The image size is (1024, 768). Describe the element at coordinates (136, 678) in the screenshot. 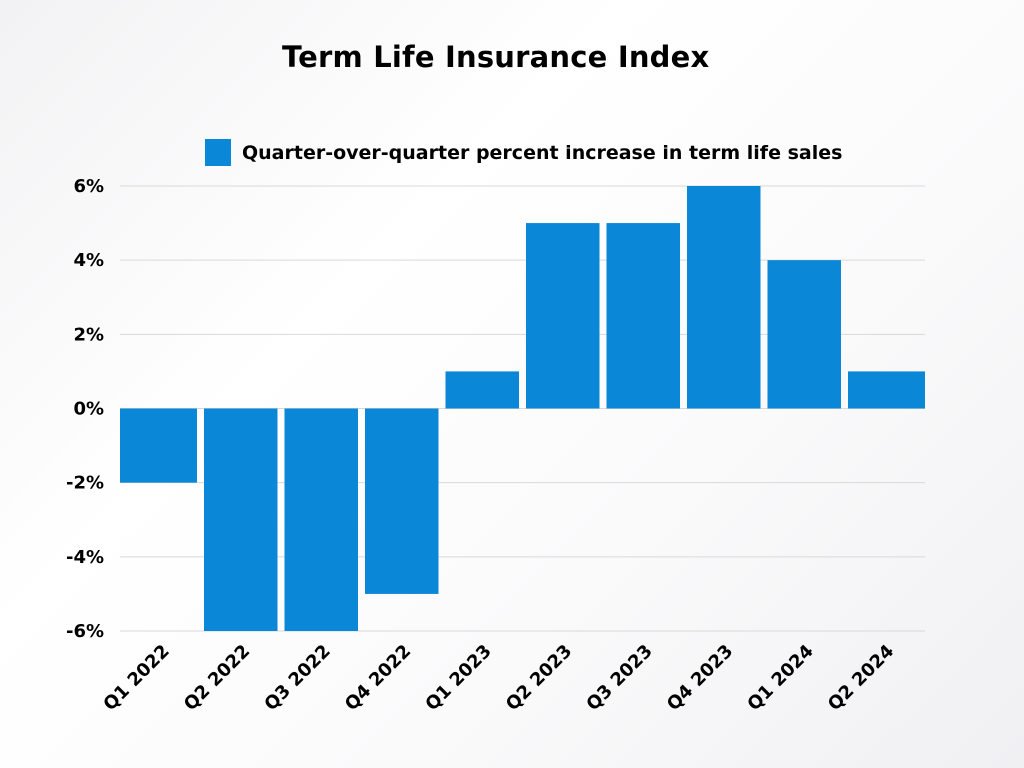

I see `x-tick-label: Q1 2022` at that location.